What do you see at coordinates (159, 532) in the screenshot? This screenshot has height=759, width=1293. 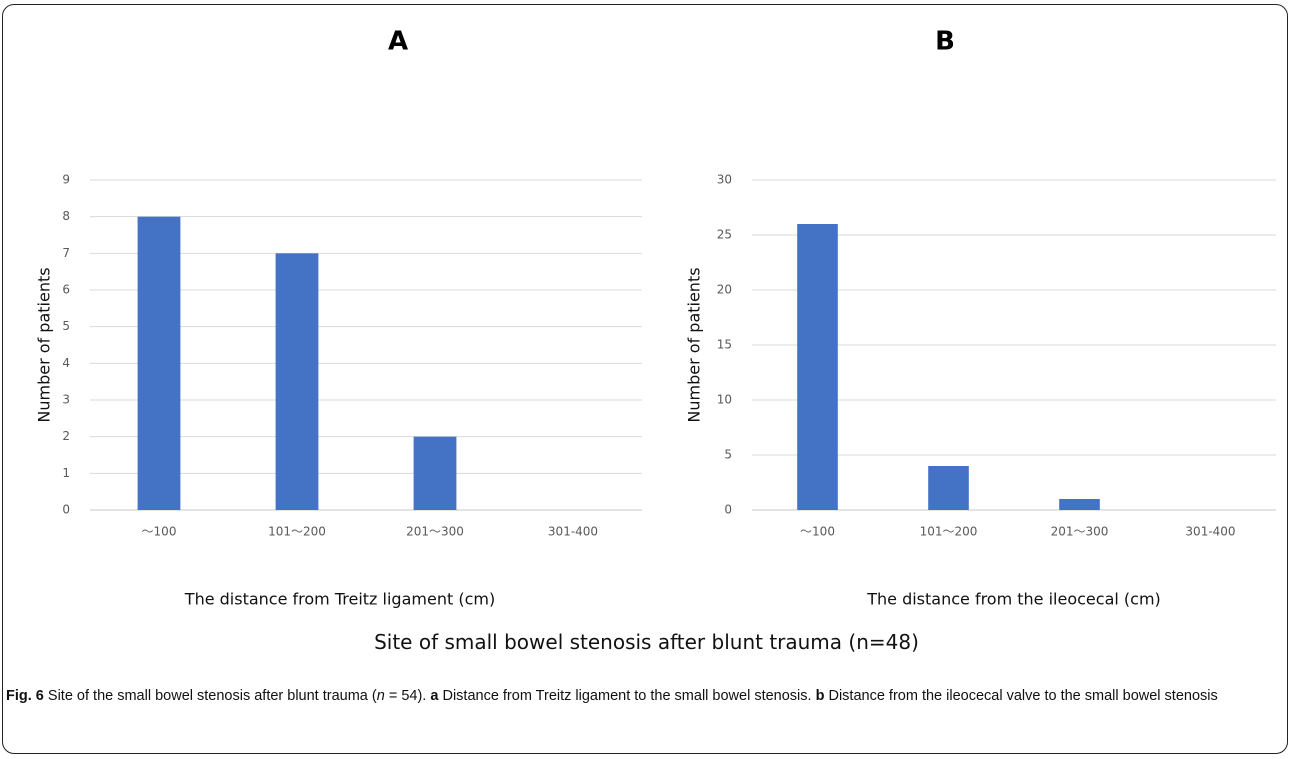 I see `x-tick-label-a: ～100` at bounding box center [159, 532].